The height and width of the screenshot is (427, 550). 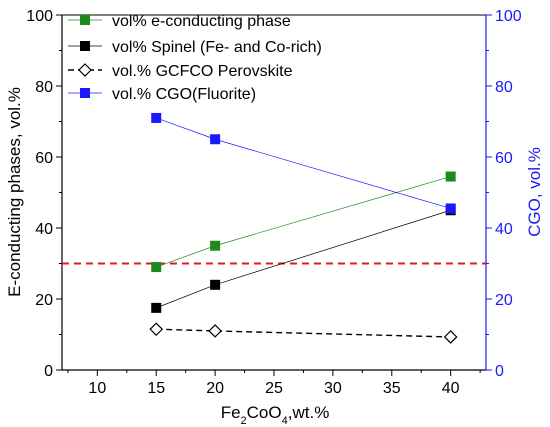 I want to click on x-axis-title-sub2: 4, so click(x=285, y=421).